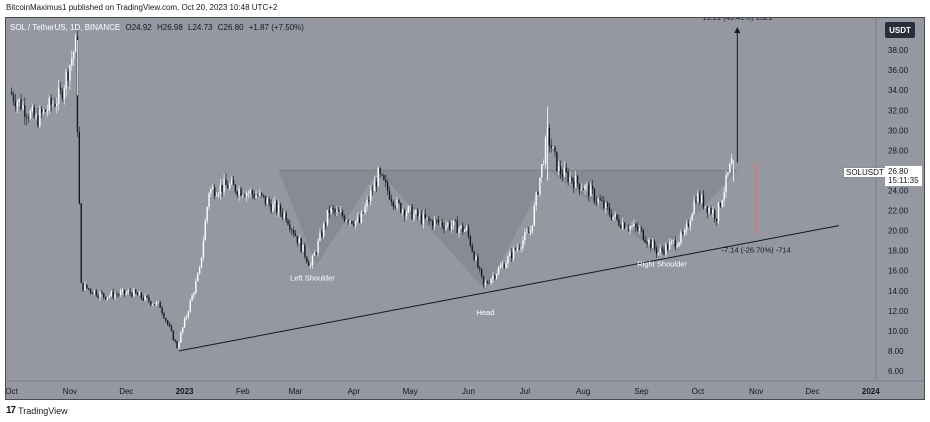 This screenshot has height=422, width=930. I want to click on currency-badge: USDT, so click(900, 30).